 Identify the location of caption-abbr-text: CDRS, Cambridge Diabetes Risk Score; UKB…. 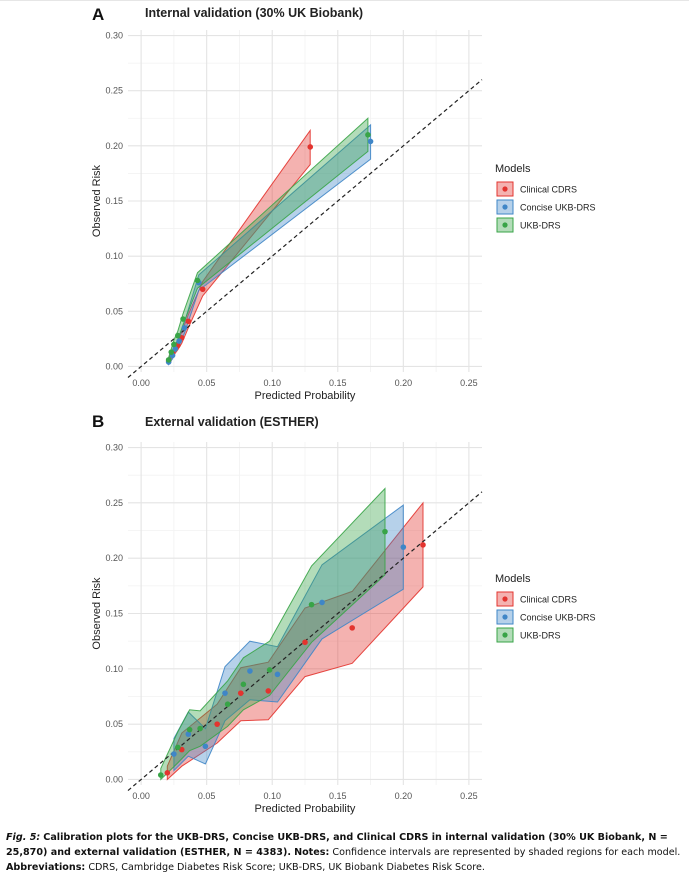
(286, 867).